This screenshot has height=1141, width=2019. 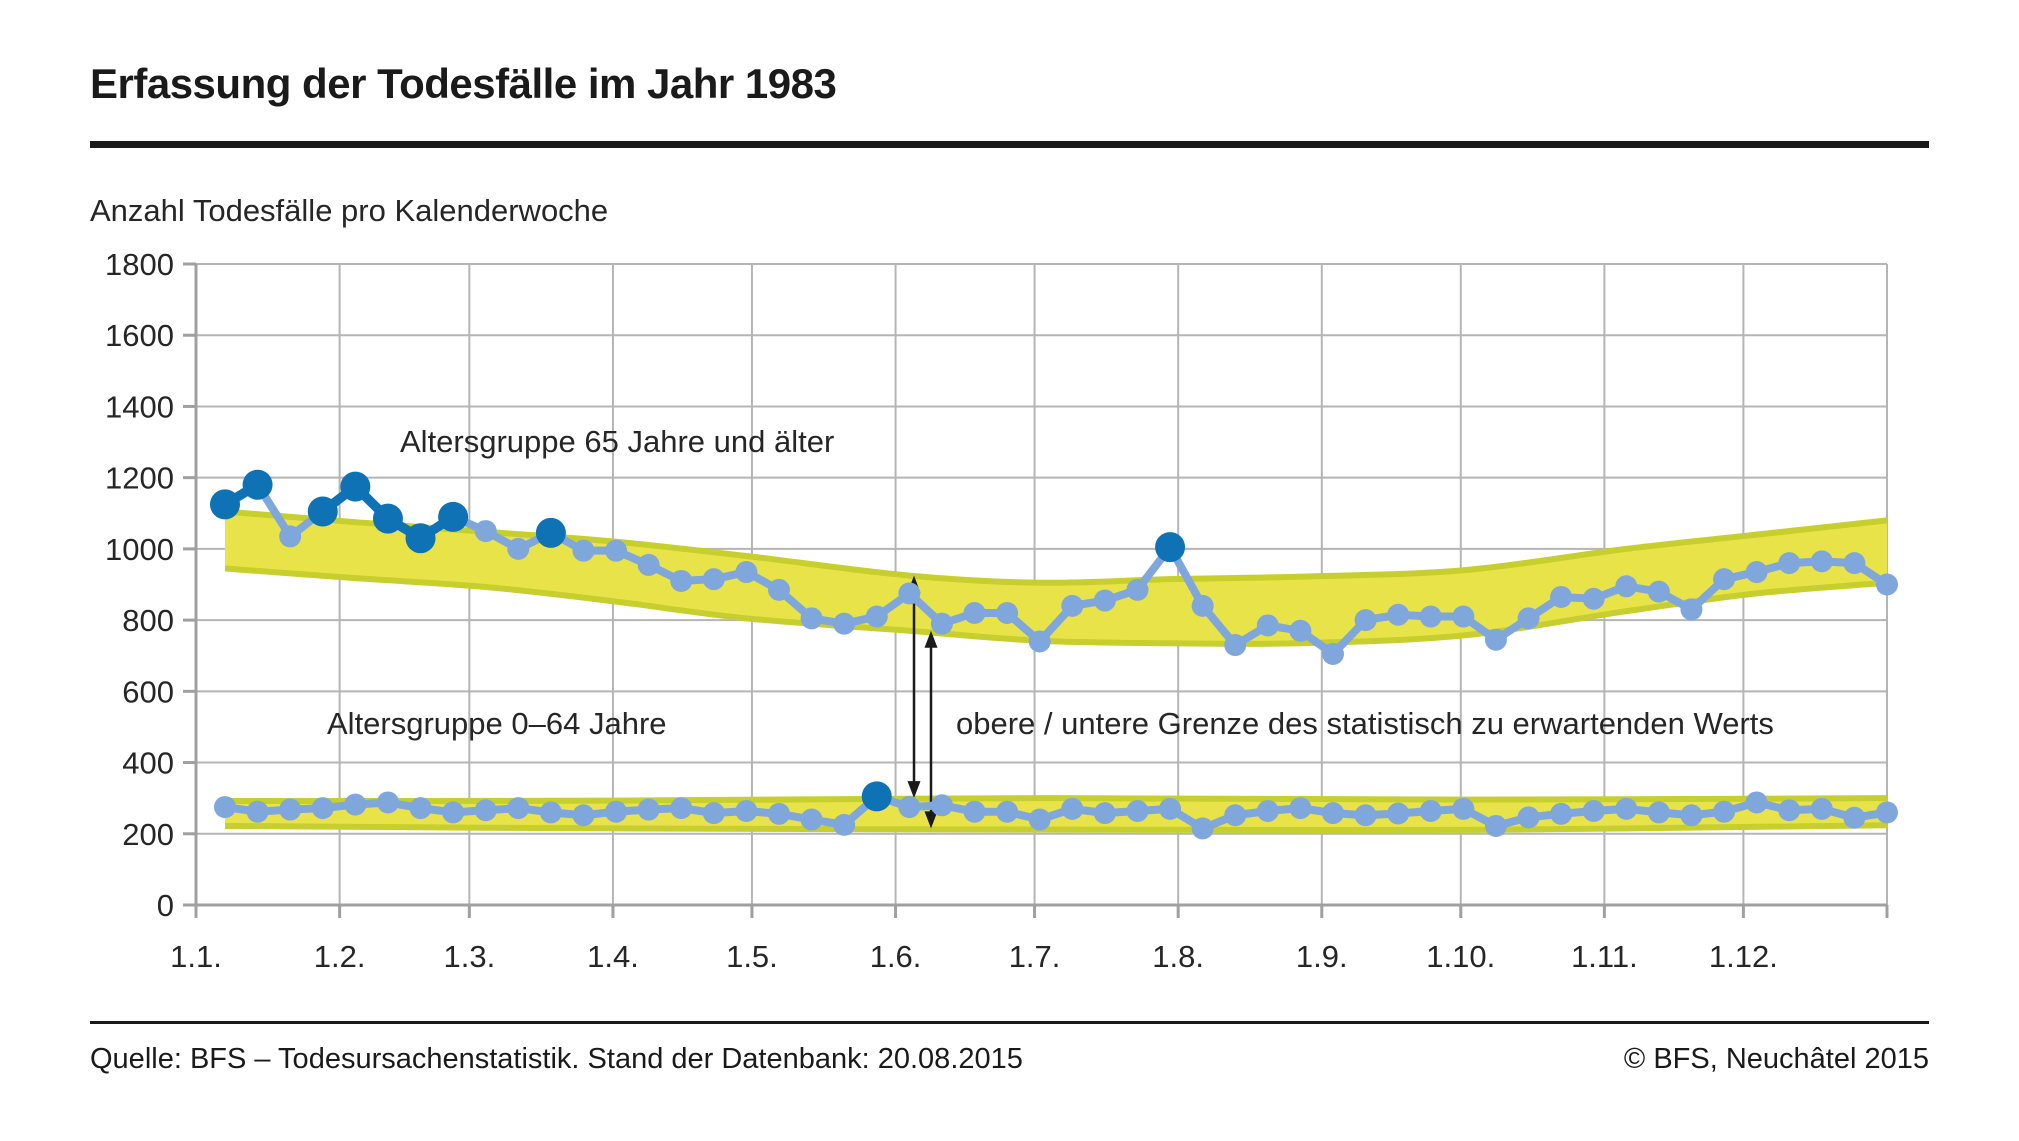 What do you see at coordinates (1035, 956) in the screenshot?
I see `x-axis-label-7: 1.7.` at bounding box center [1035, 956].